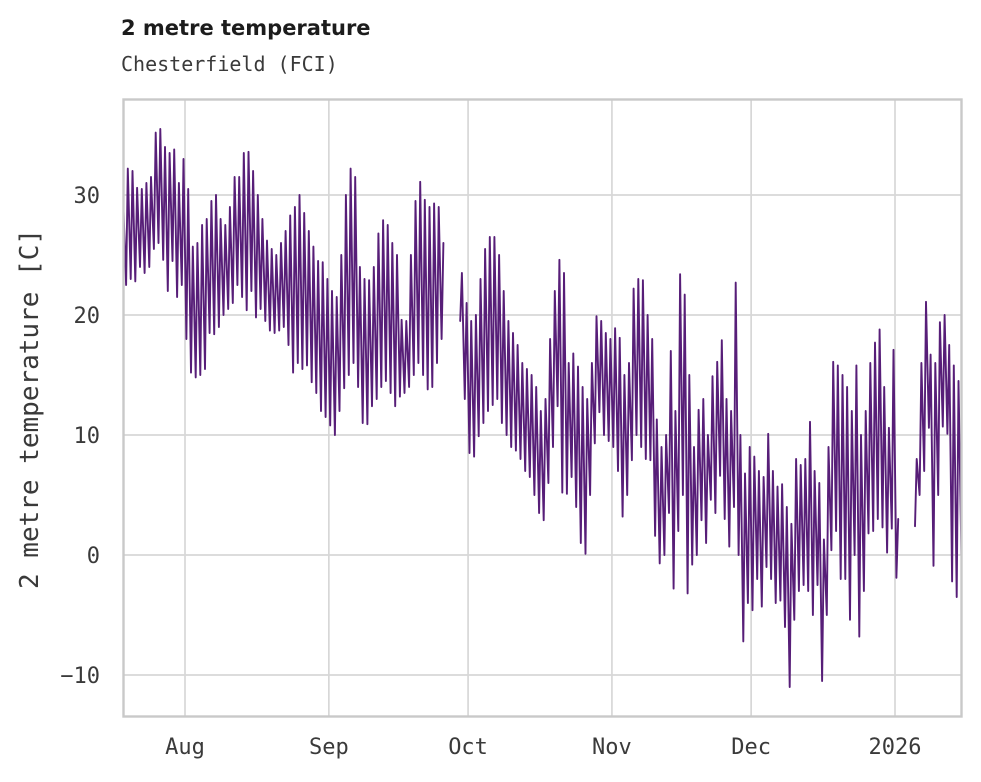  I want to click on x-tick-label: 2026, so click(895, 747).